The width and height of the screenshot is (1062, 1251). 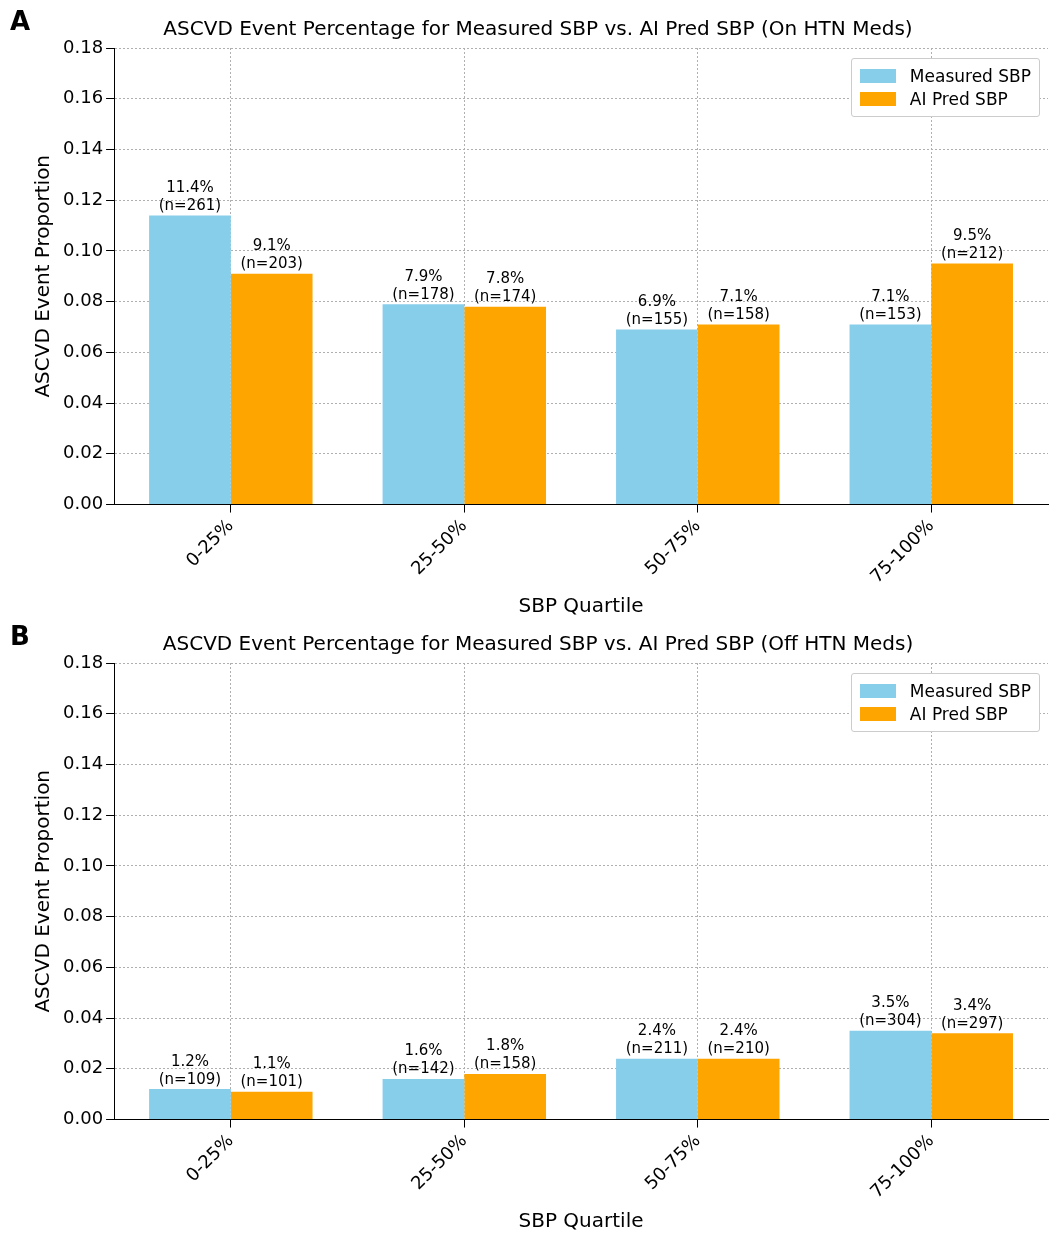 I want to click on data-label: 1.6% (n=142), so click(x=423, y=1059).